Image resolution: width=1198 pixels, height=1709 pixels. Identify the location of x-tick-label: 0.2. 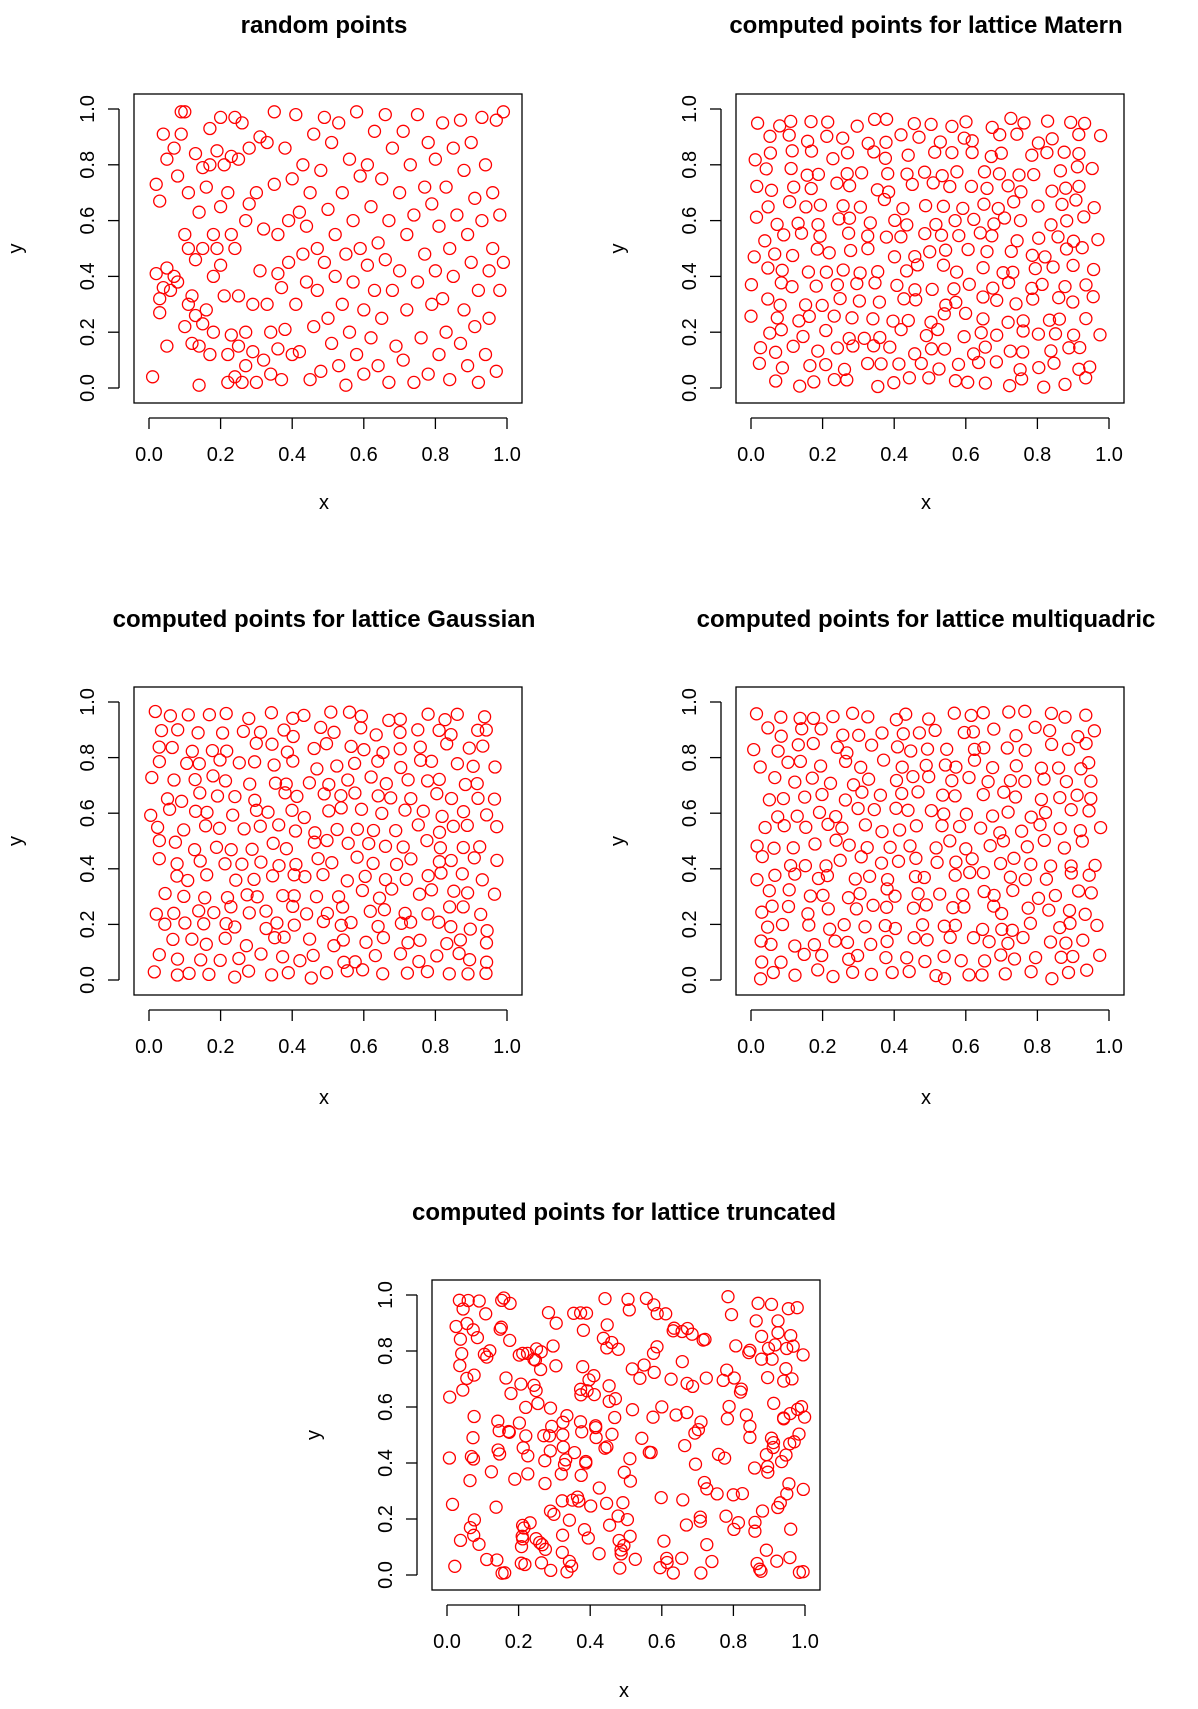
(519, 1642).